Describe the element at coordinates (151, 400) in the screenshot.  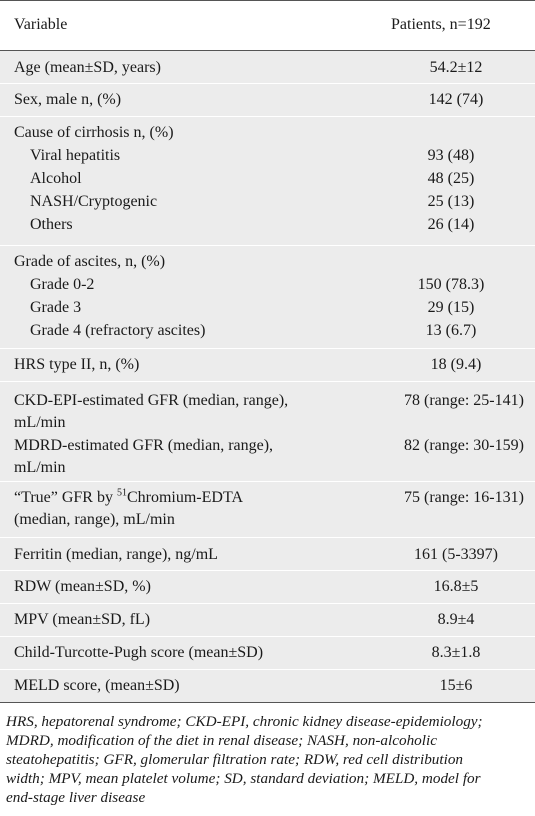
I see `row-label: CKD-EPI-estimated GFR (median, range),` at that location.